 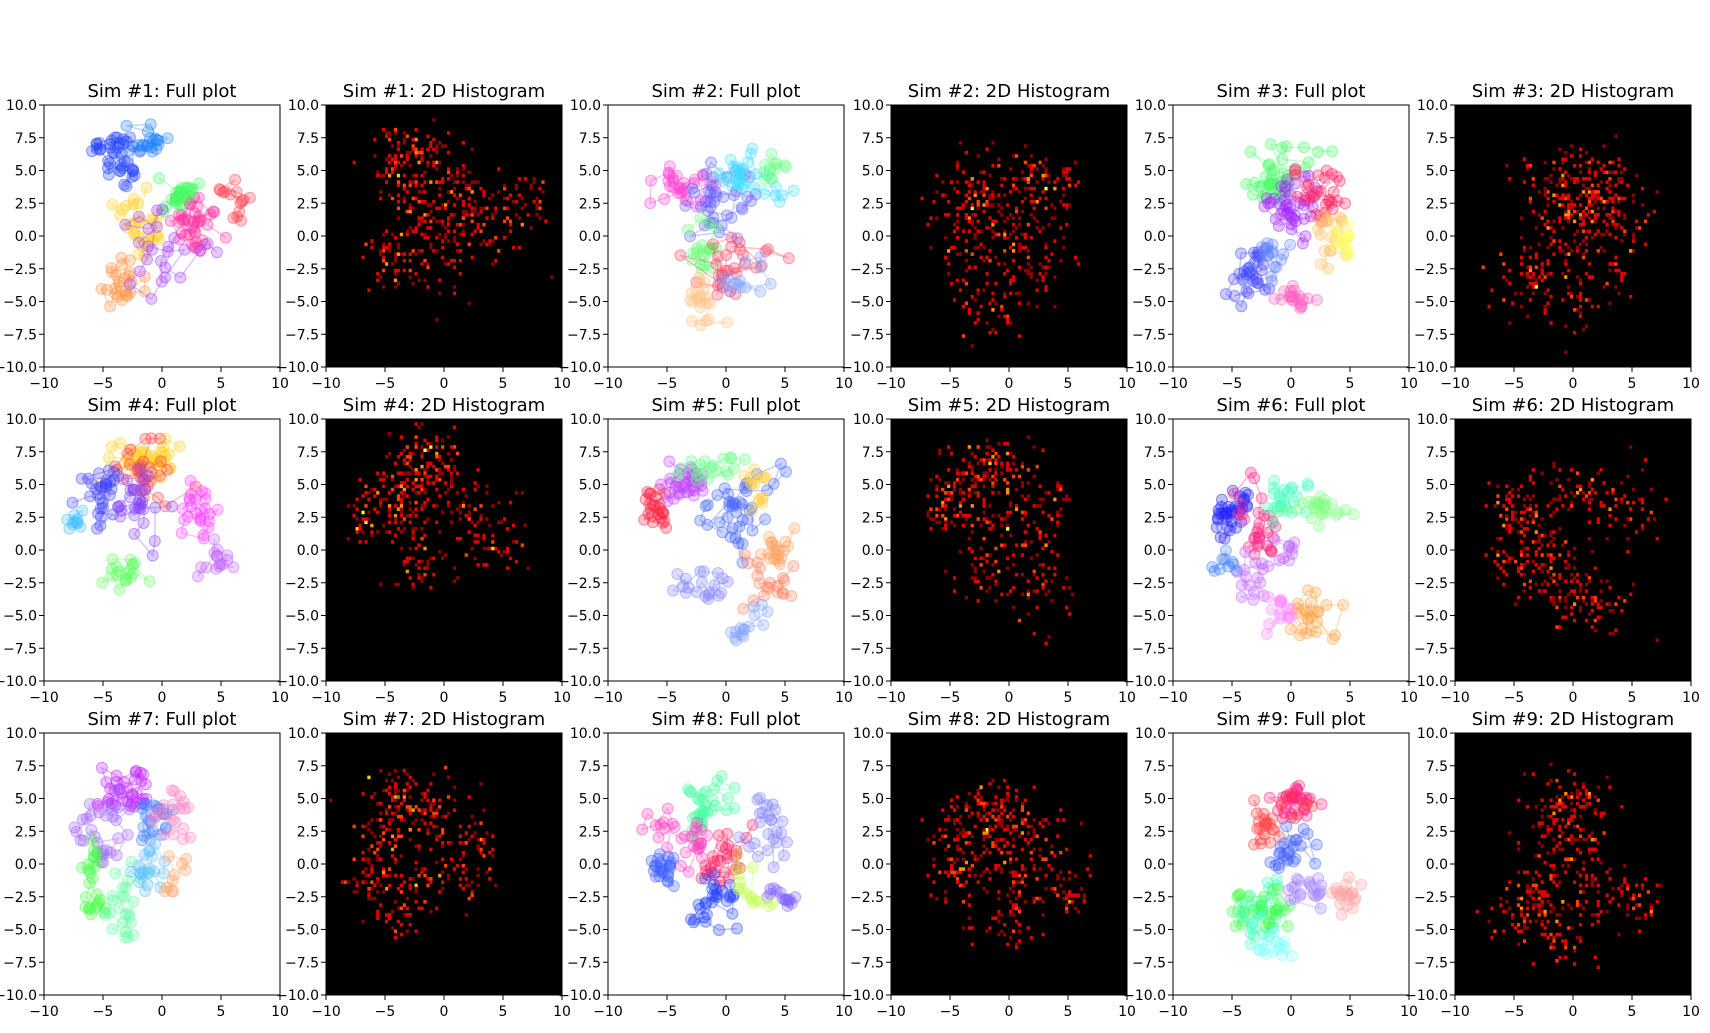 What do you see at coordinates (21, 106) in the screenshot?
I see `y-tick-label: 10.0` at bounding box center [21, 106].